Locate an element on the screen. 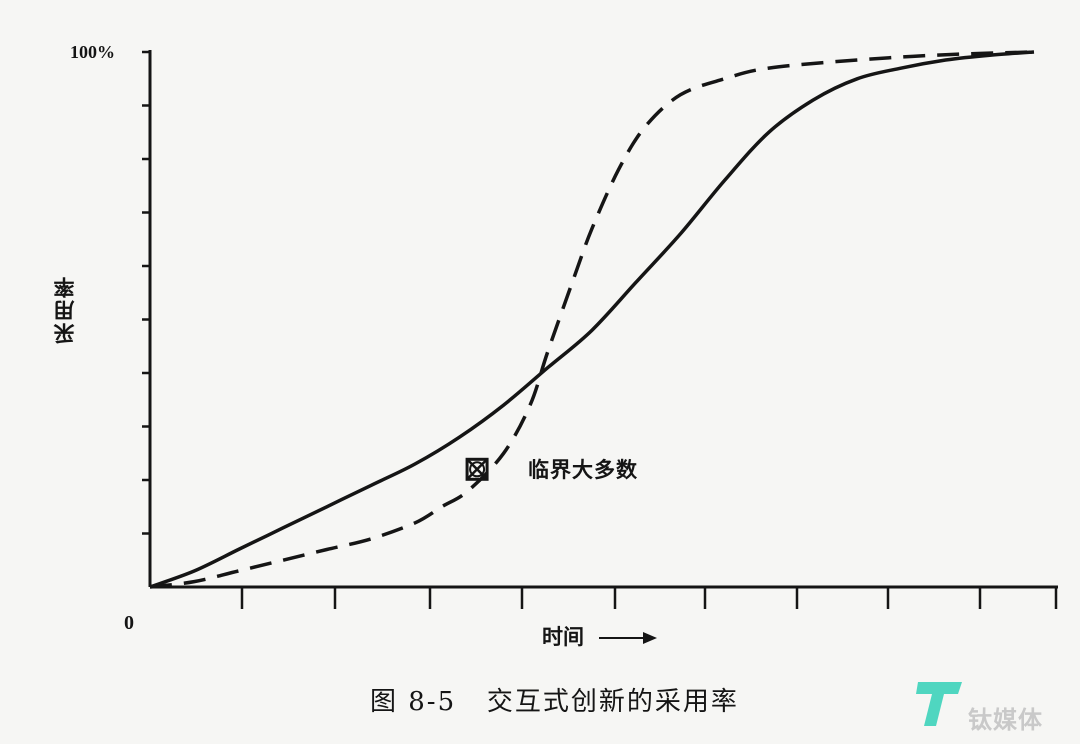  critical-mass-label: 临界大多数 is located at coordinates (583, 470).